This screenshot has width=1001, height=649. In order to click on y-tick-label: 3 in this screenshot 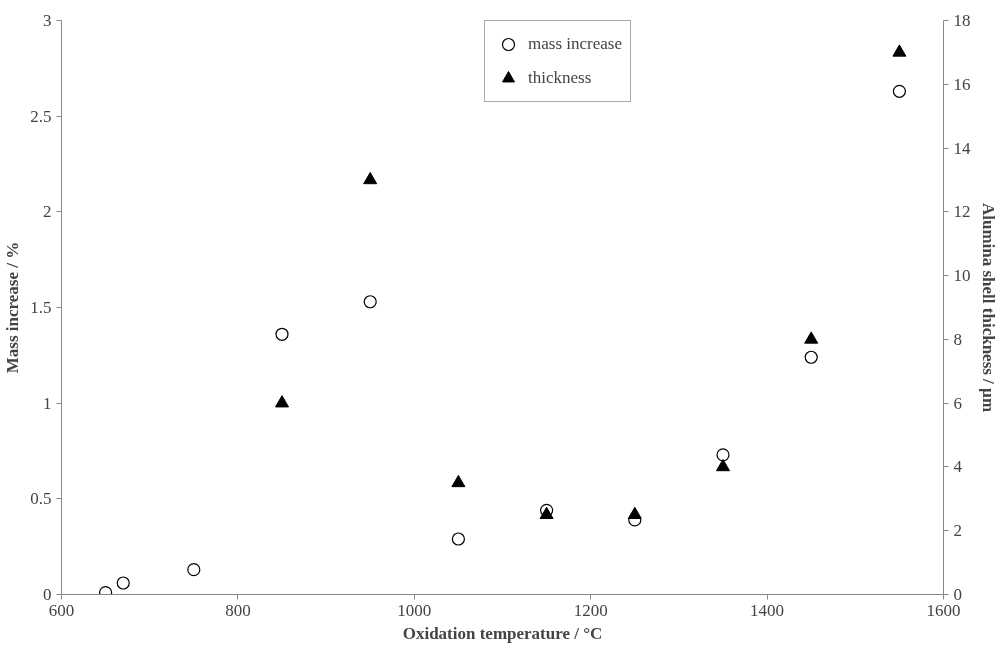, I will do `click(47, 20)`.